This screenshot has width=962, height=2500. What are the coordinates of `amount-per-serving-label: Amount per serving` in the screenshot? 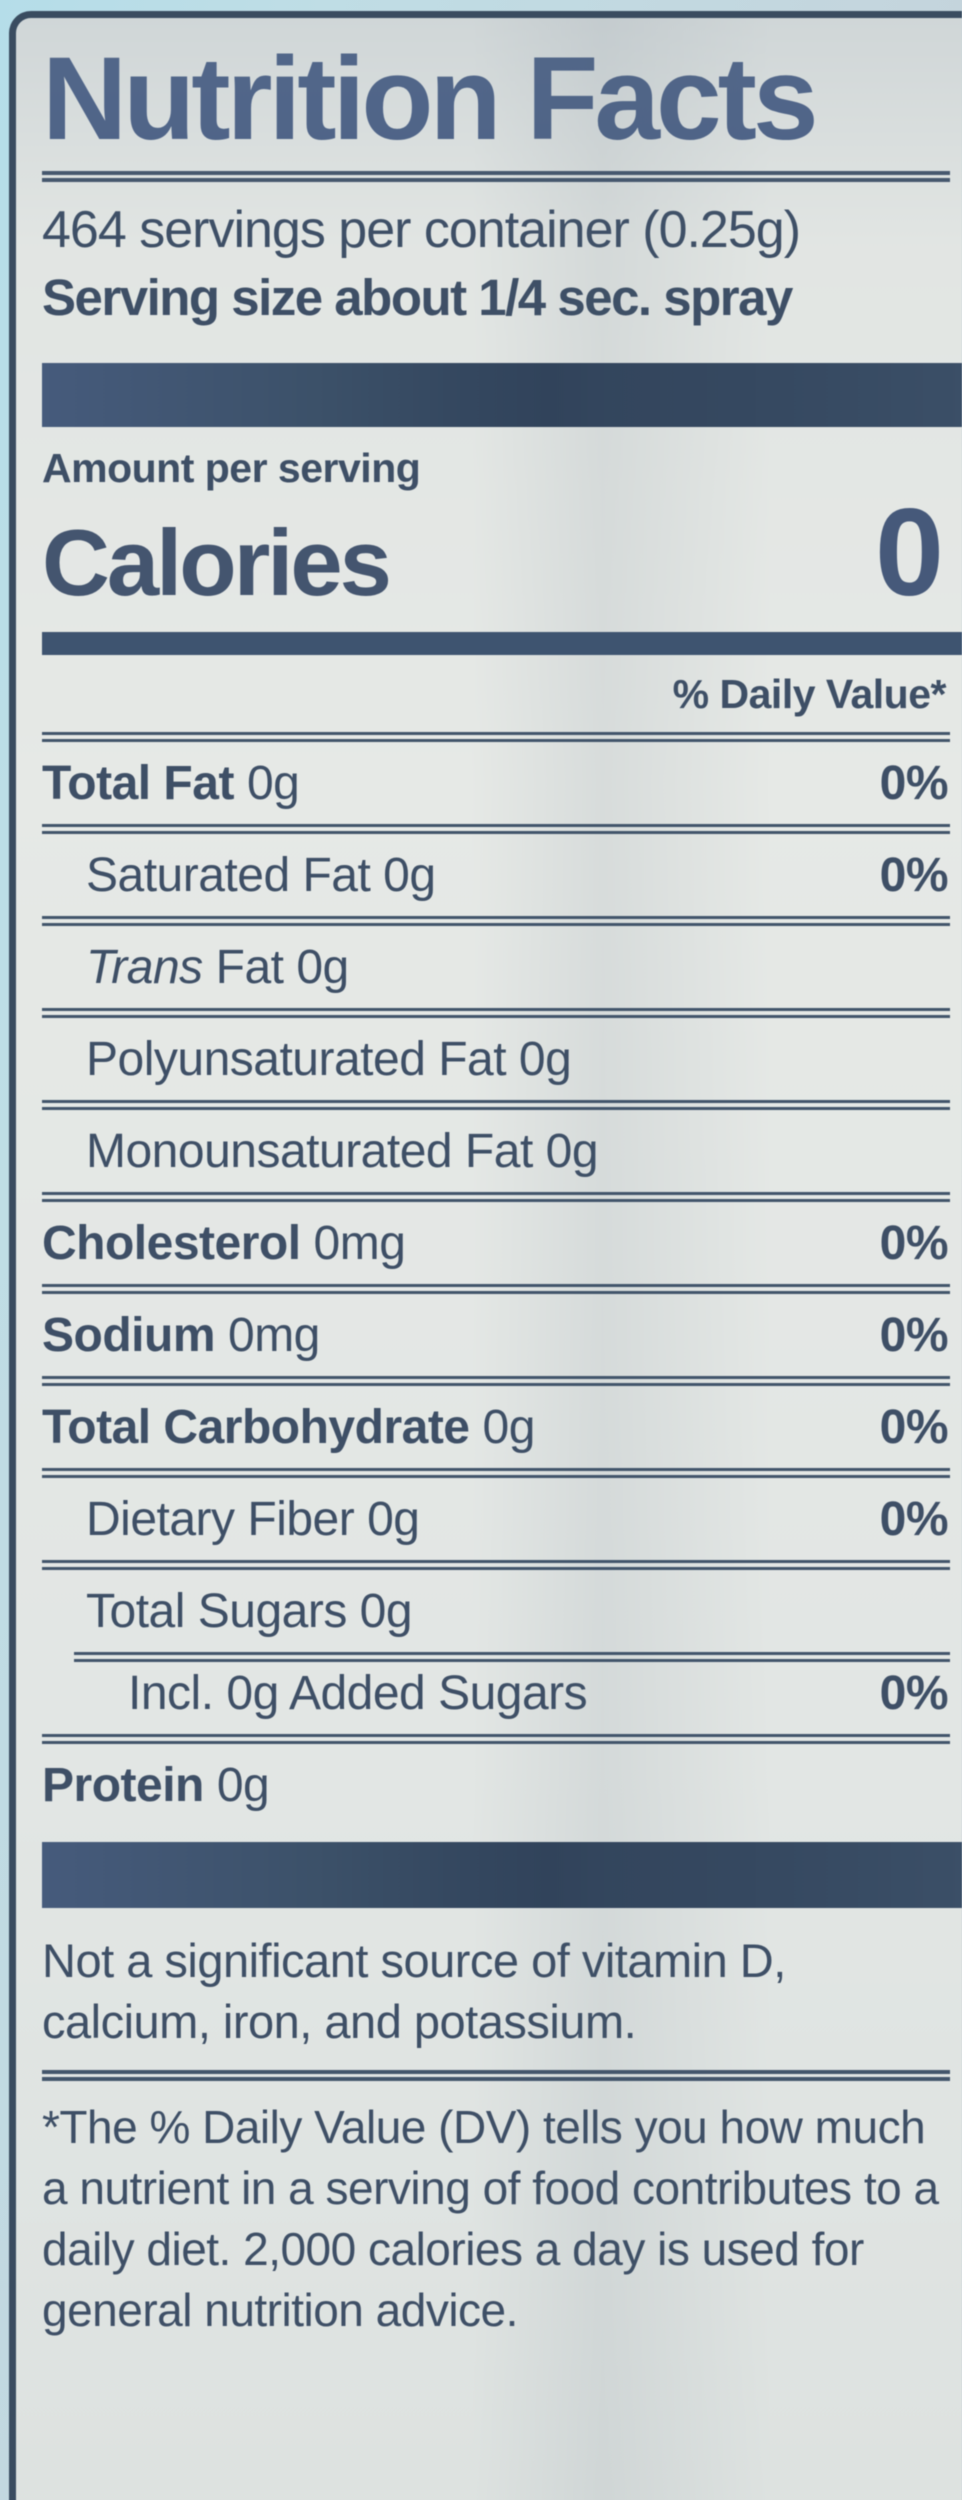 It's located at (231, 467).